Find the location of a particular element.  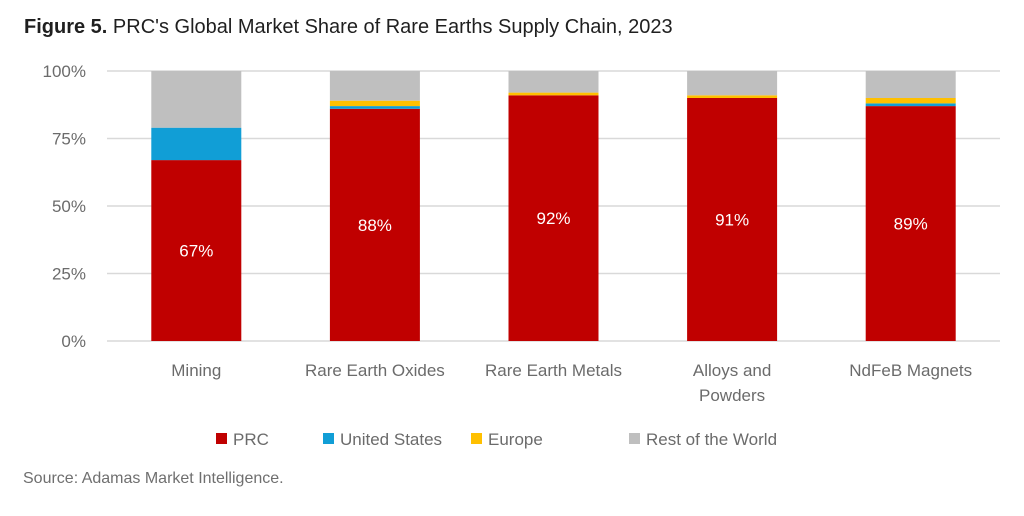

y-tick-label: 0% is located at coordinates (73, 341).